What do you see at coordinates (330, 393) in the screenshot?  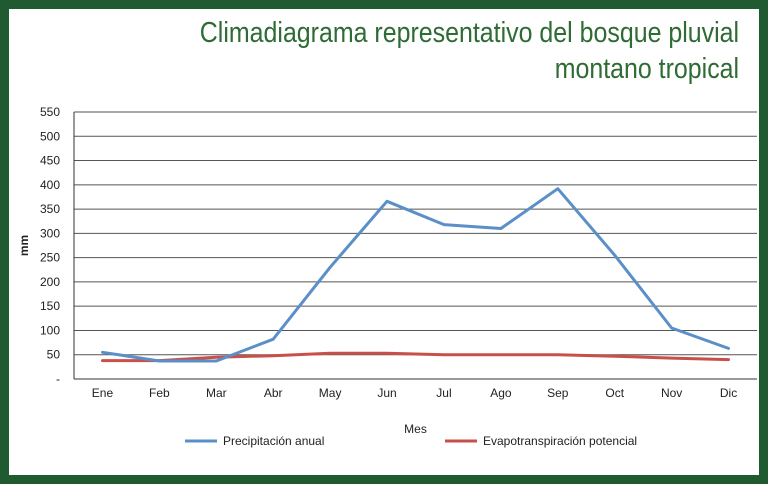 I see `x-tick-label: May` at bounding box center [330, 393].